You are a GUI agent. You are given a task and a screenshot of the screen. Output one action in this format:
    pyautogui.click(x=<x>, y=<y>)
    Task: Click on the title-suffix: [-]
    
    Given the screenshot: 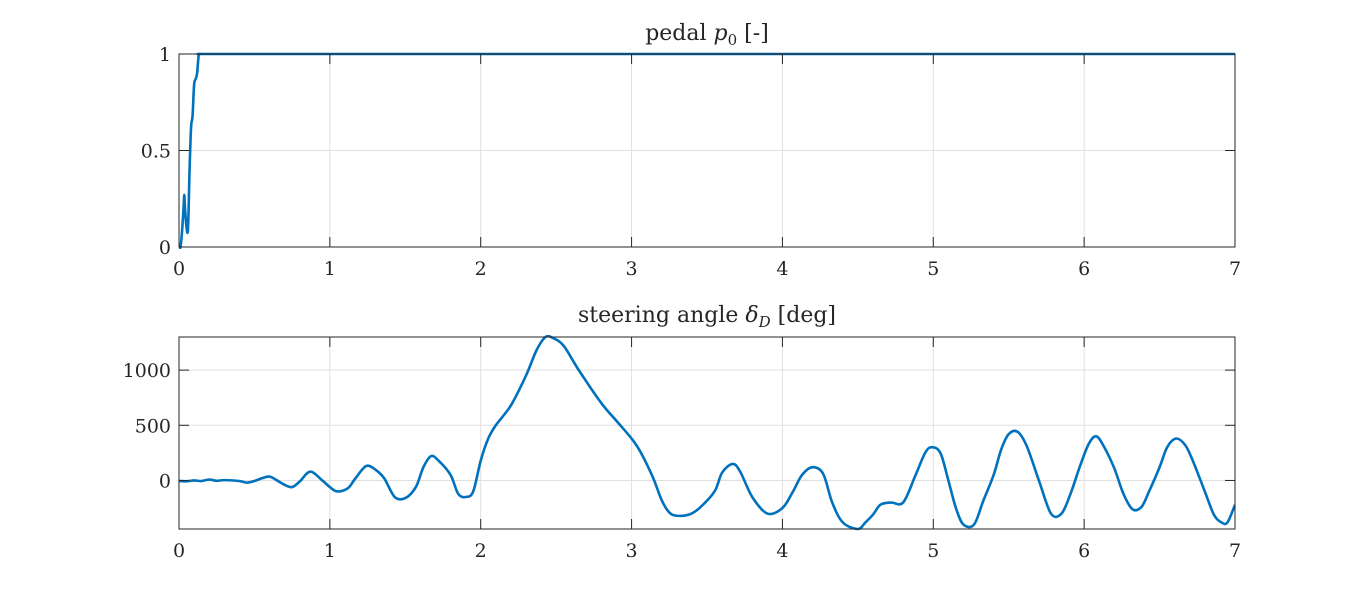 What is the action you would take?
    pyautogui.click(x=753, y=33)
    